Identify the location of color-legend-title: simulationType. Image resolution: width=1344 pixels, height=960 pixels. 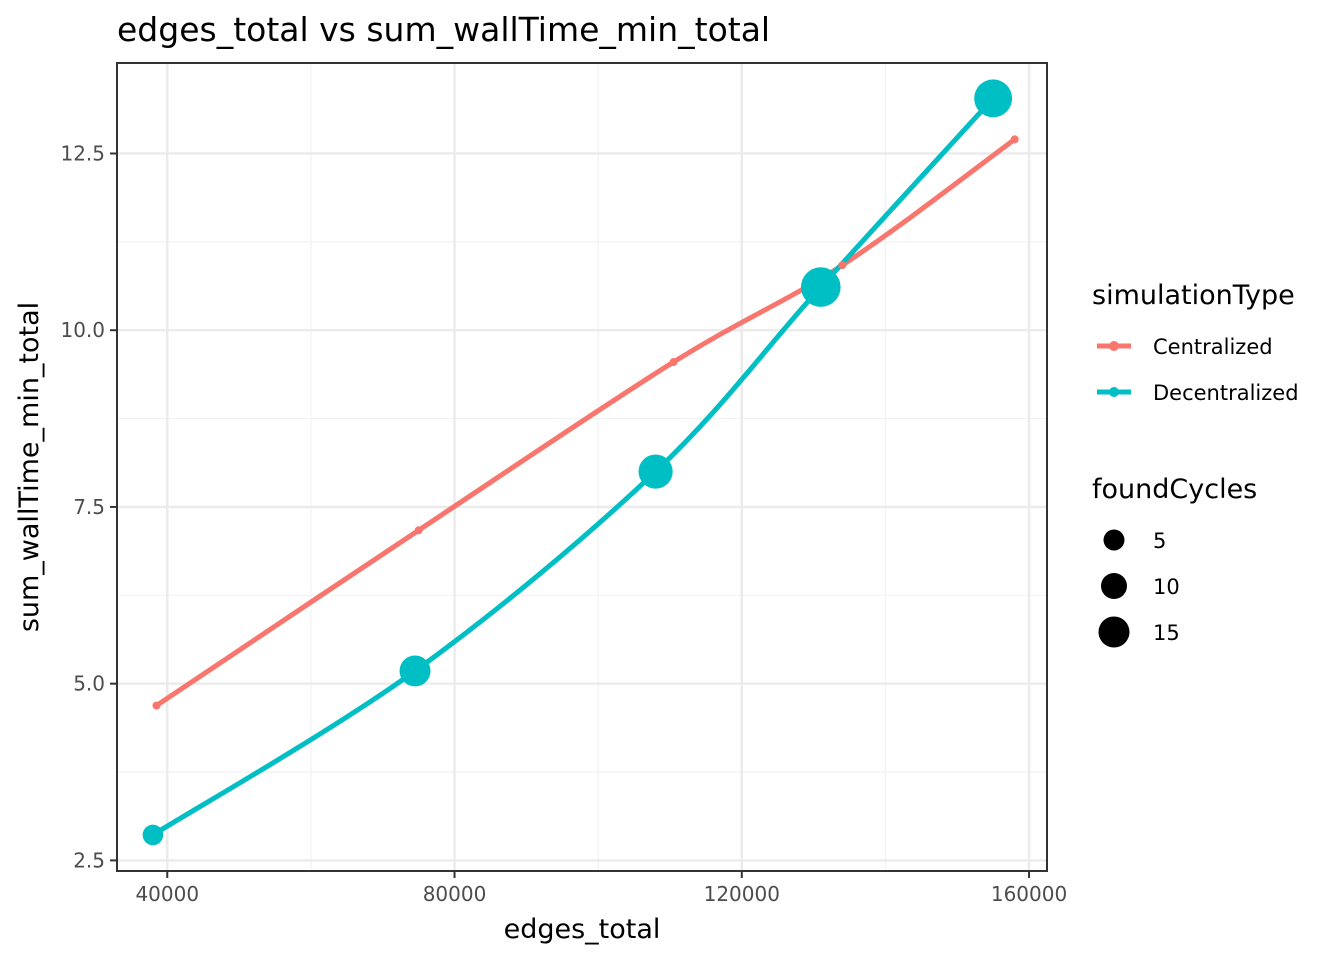
(1193, 295).